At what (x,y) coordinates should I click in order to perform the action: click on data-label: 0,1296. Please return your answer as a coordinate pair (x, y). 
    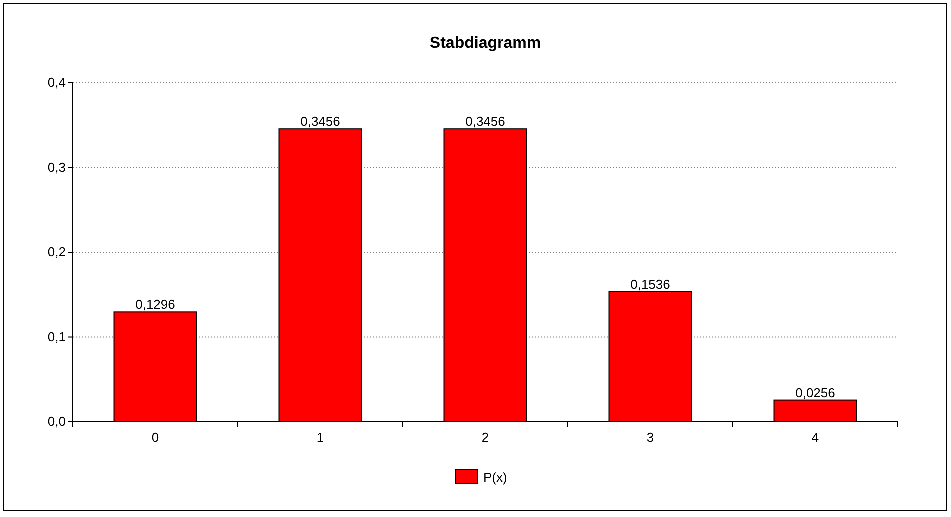
    Looking at the image, I should click on (156, 304).